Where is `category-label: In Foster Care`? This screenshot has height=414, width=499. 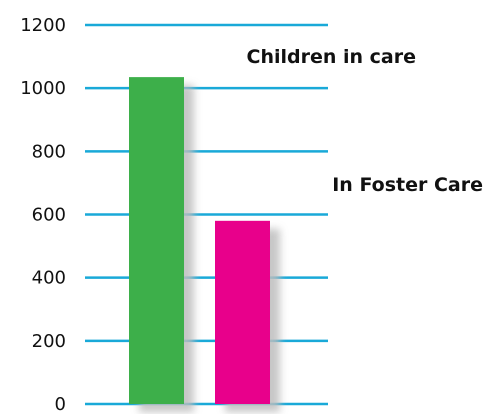
category-label: In Foster Care is located at coordinates (407, 185).